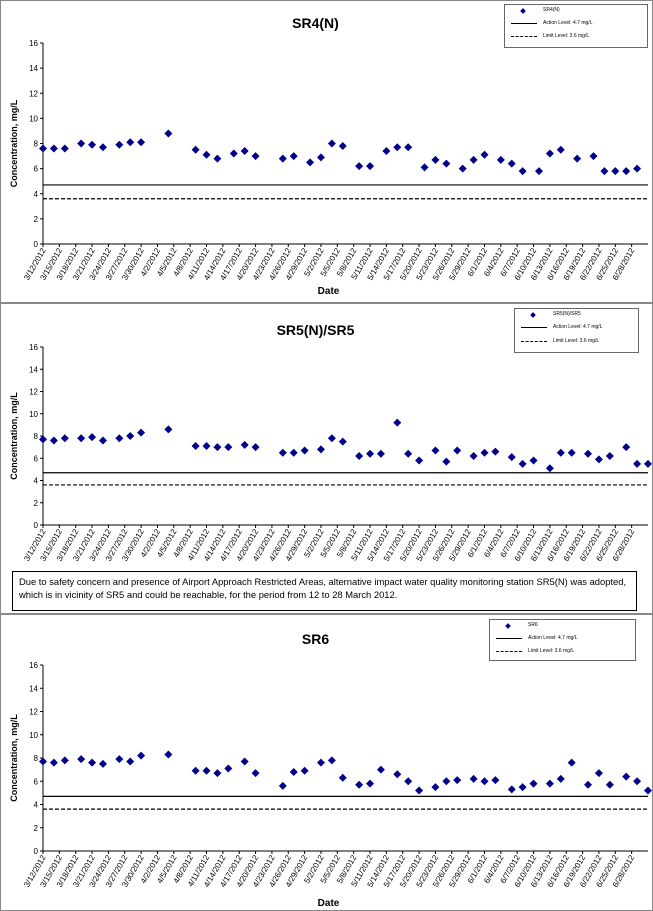 The image size is (653, 911). I want to click on legend-label: SR6, so click(533, 625).